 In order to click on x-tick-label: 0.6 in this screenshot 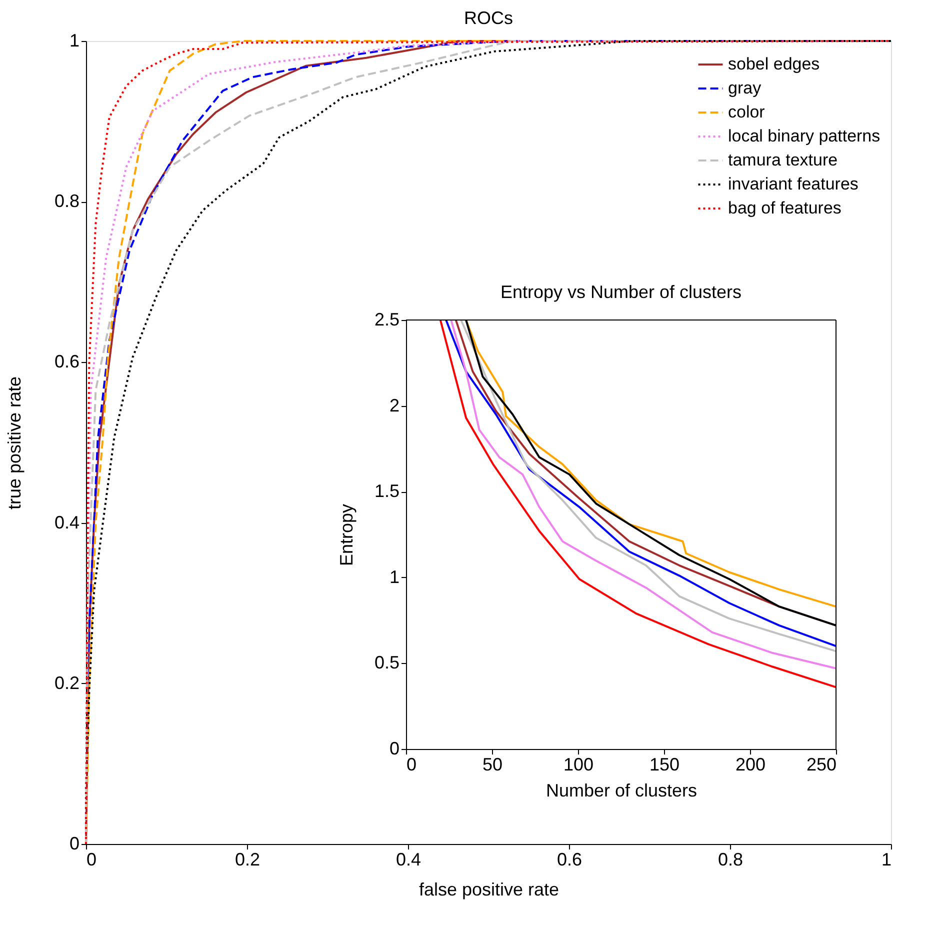, I will do `click(569, 860)`.